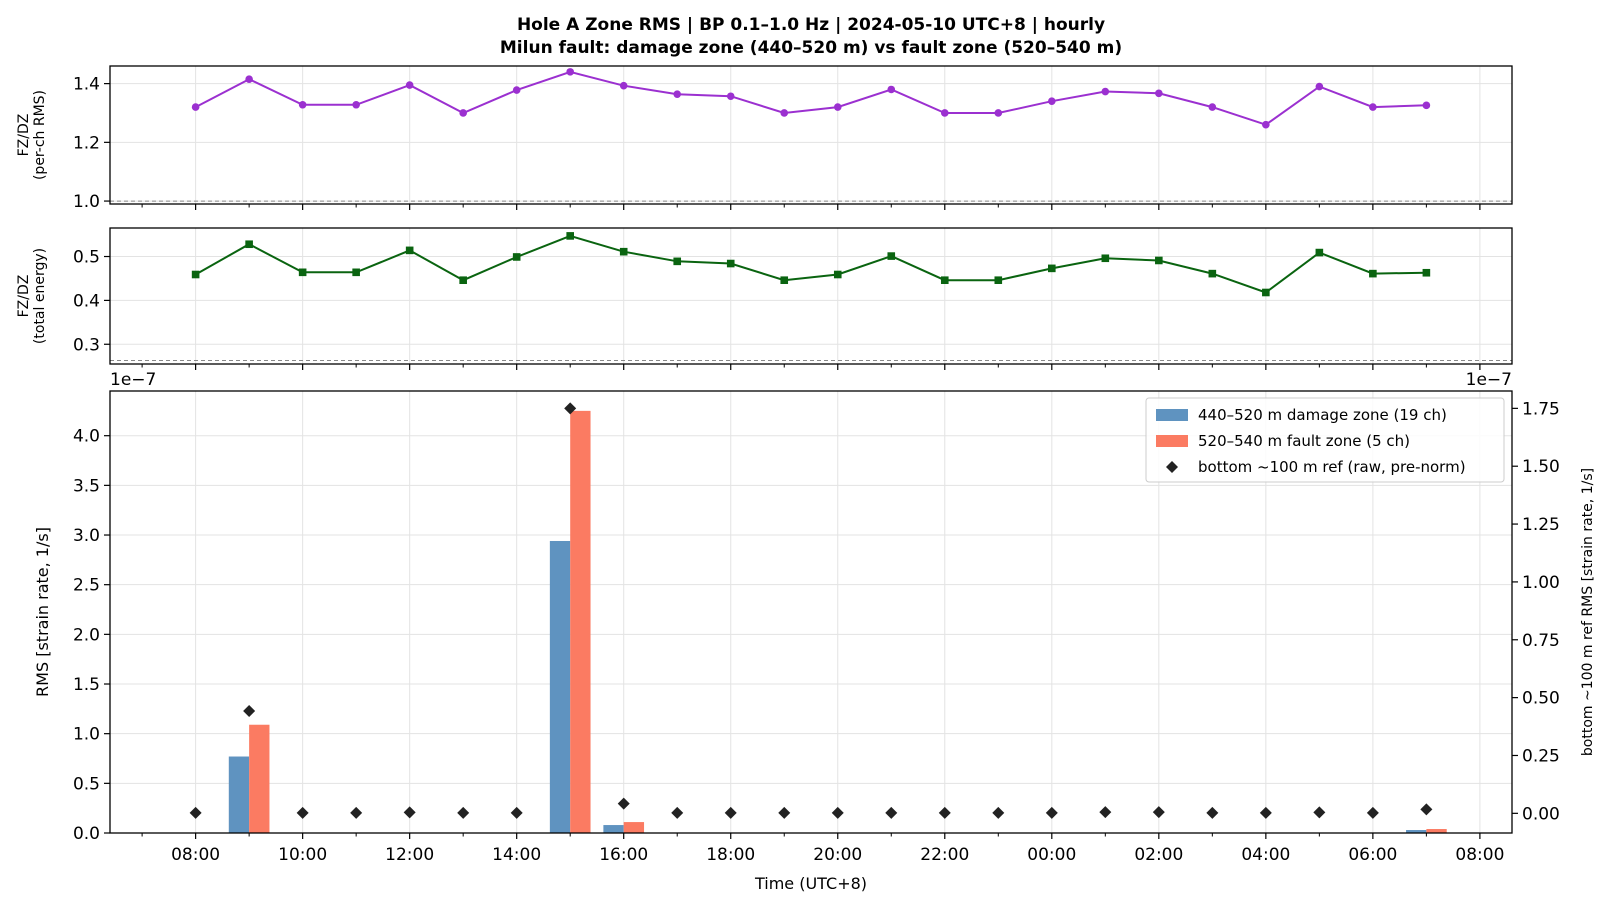 Image resolution: width=1607 pixels, height=907 pixels. What do you see at coordinates (40, 135) in the screenshot?
I see `y-axis-label: (per-ch RMS)` at bounding box center [40, 135].